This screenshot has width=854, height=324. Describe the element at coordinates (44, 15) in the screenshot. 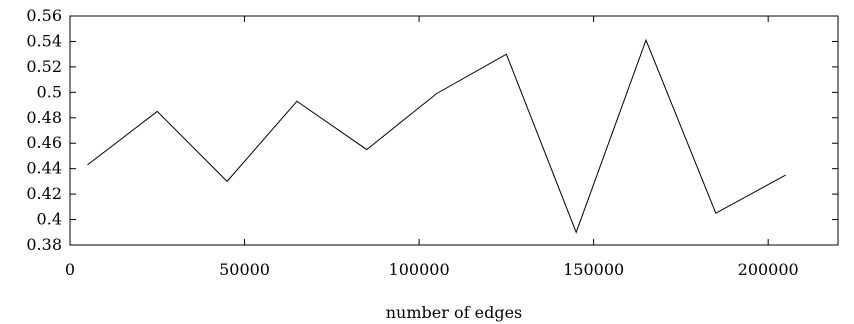

I see `y-tick-label: 0.56` at that location.